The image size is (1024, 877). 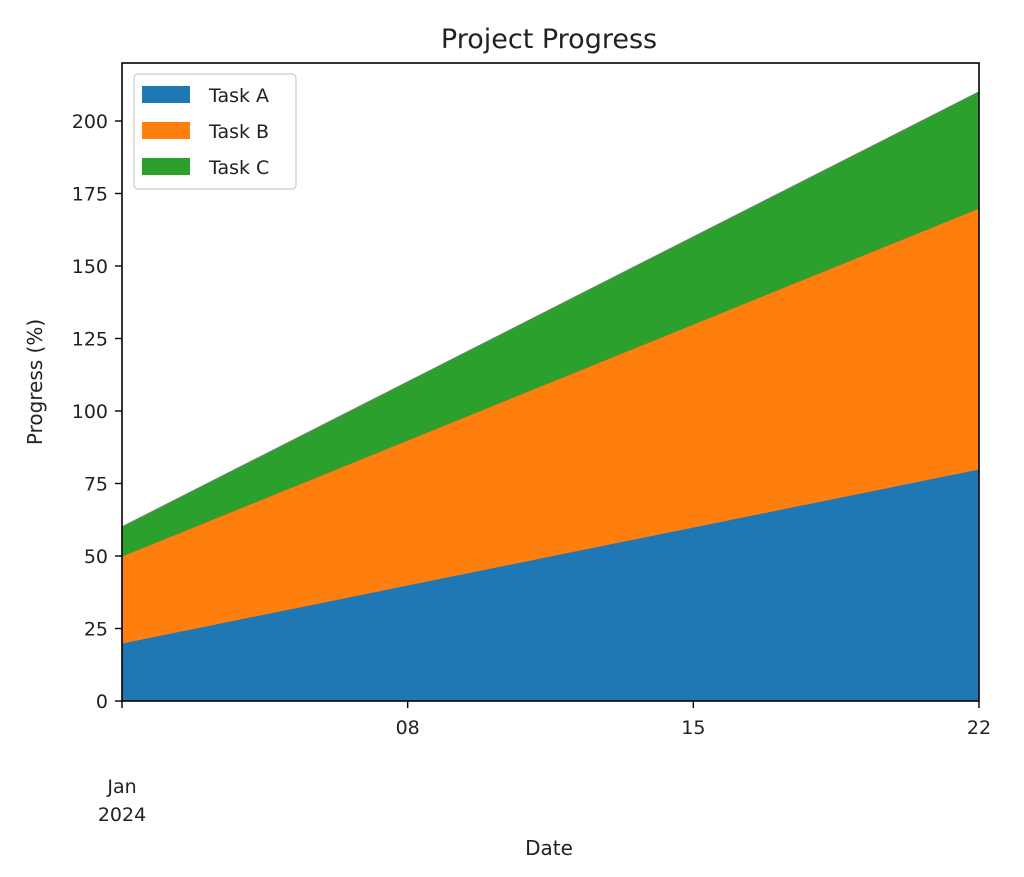 I want to click on y-tick-label: 25, so click(x=96, y=630).